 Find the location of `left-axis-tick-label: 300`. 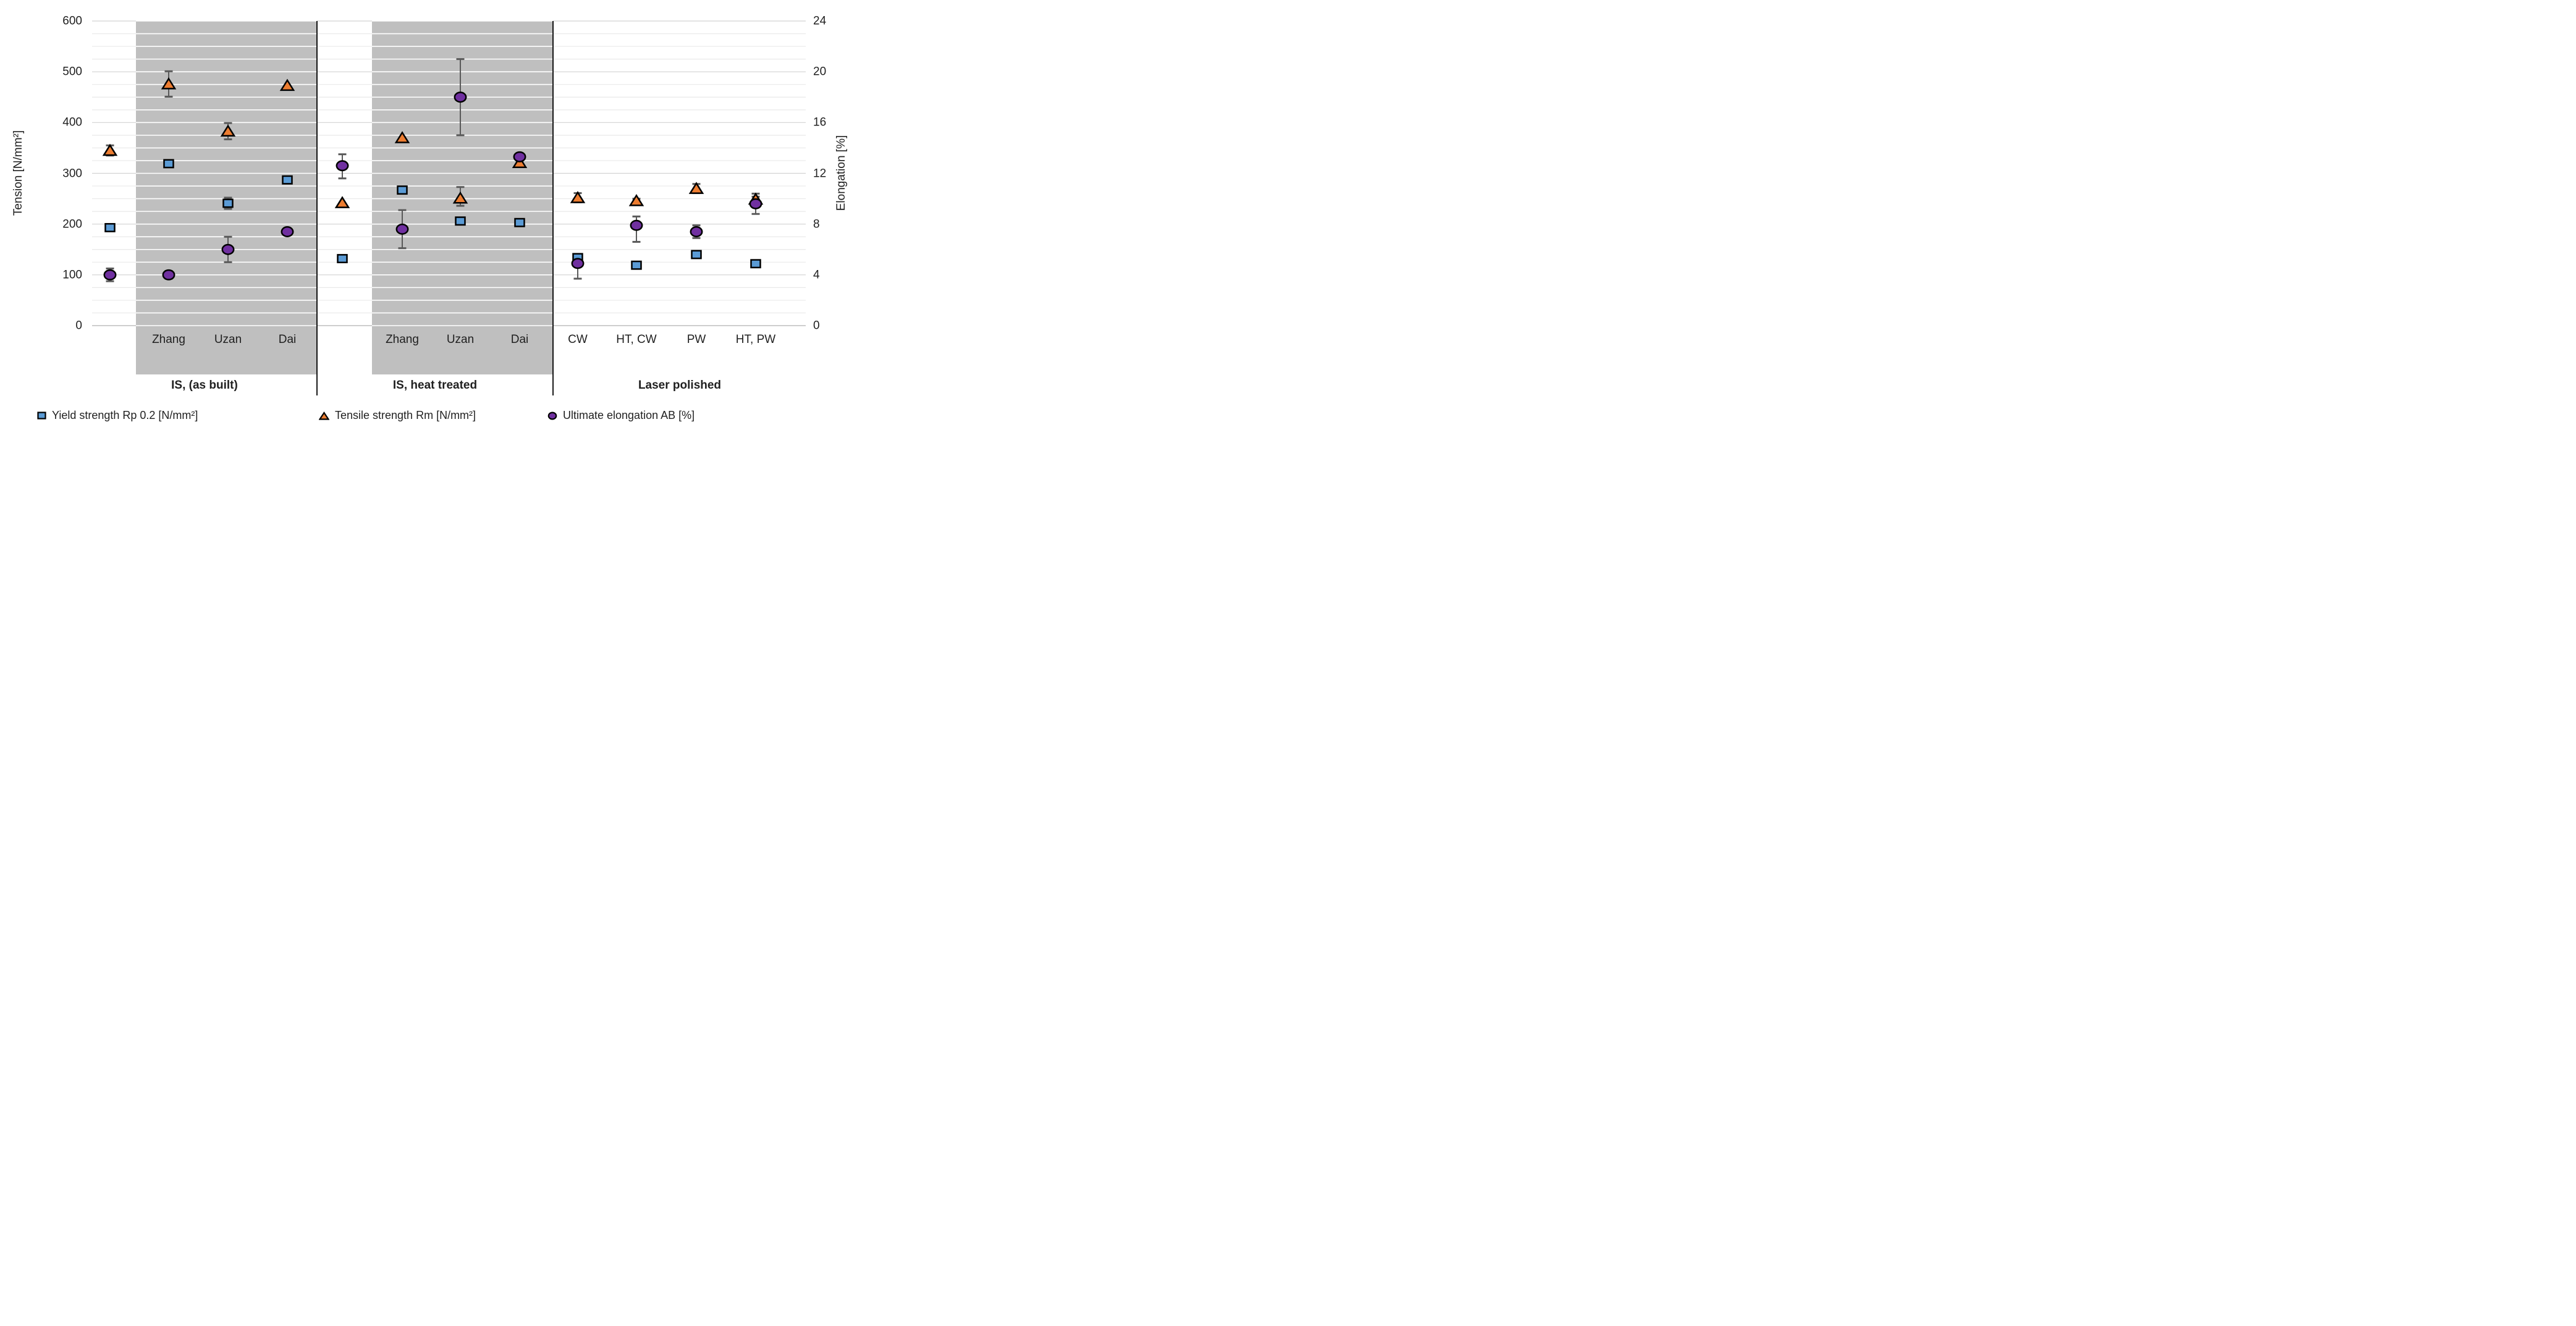

left-axis-tick-label: 300 is located at coordinates (72, 173).